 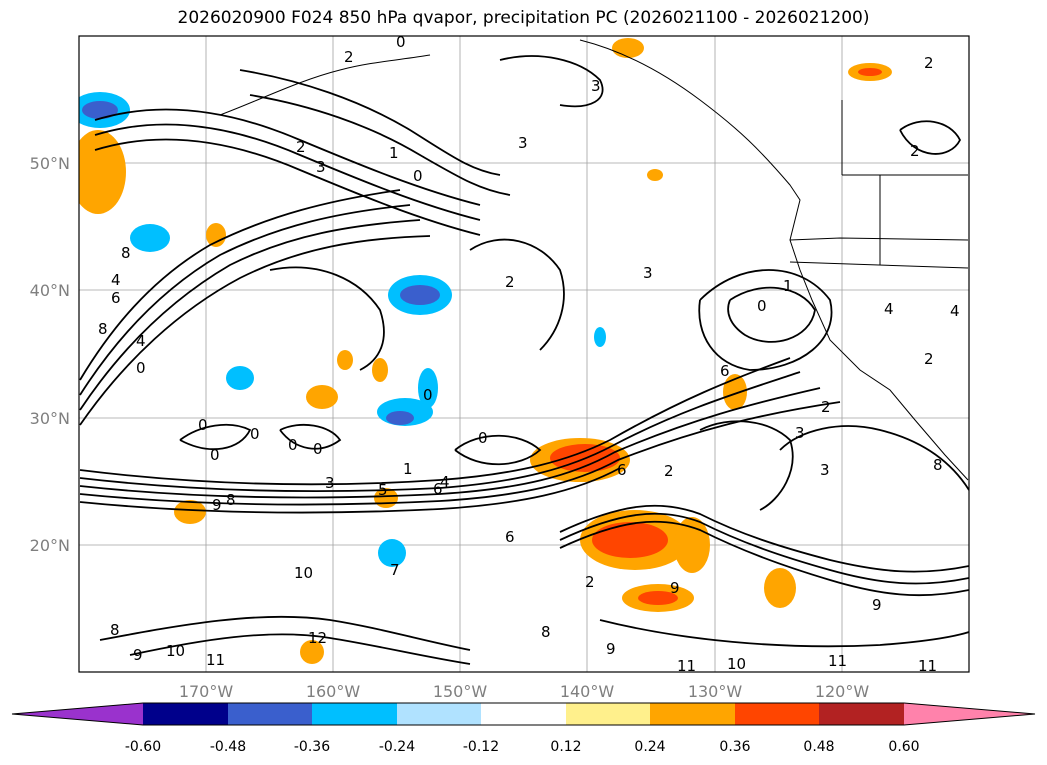 What do you see at coordinates (649, 747) in the screenshot?
I see `colorbar-tick-label: 0.24` at bounding box center [649, 747].